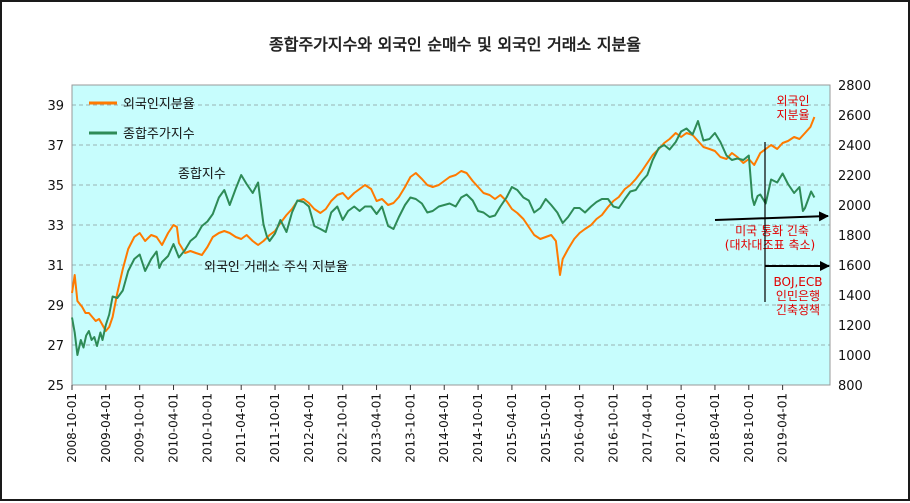 This screenshot has height=503, width=910. Describe the element at coordinates (55, 146) in the screenshot. I see `y-left-tick-label: 37` at that location.